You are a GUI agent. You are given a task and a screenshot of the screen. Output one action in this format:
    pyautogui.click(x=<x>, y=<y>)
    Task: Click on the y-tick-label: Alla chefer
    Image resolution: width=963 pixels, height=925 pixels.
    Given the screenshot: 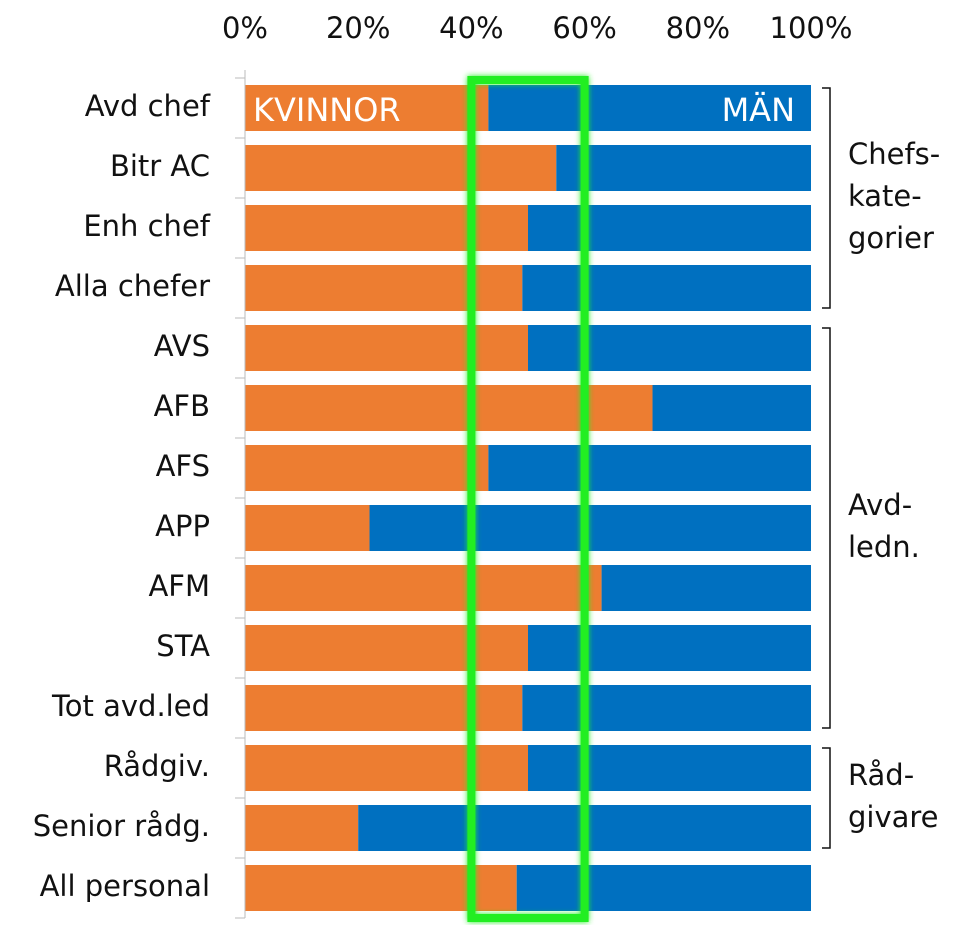 What is the action you would take?
    pyautogui.click(x=132, y=286)
    